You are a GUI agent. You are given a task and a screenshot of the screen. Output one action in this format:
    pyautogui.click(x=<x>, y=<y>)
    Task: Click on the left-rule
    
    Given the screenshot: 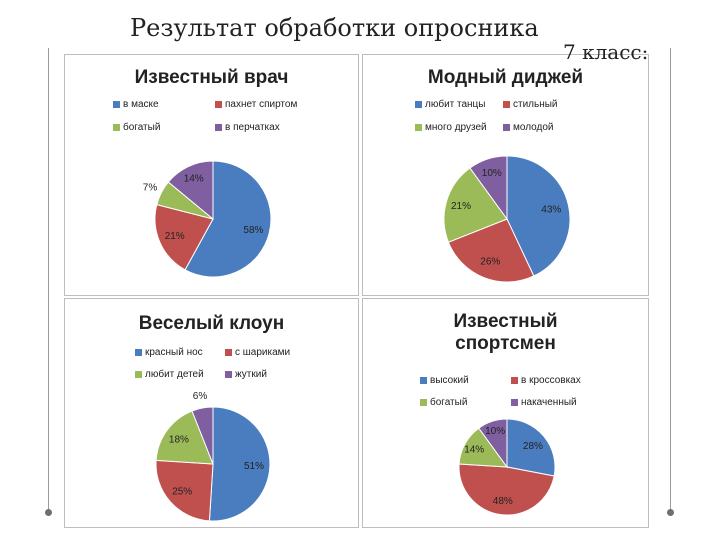 What is the action you would take?
    pyautogui.click(x=48, y=279)
    